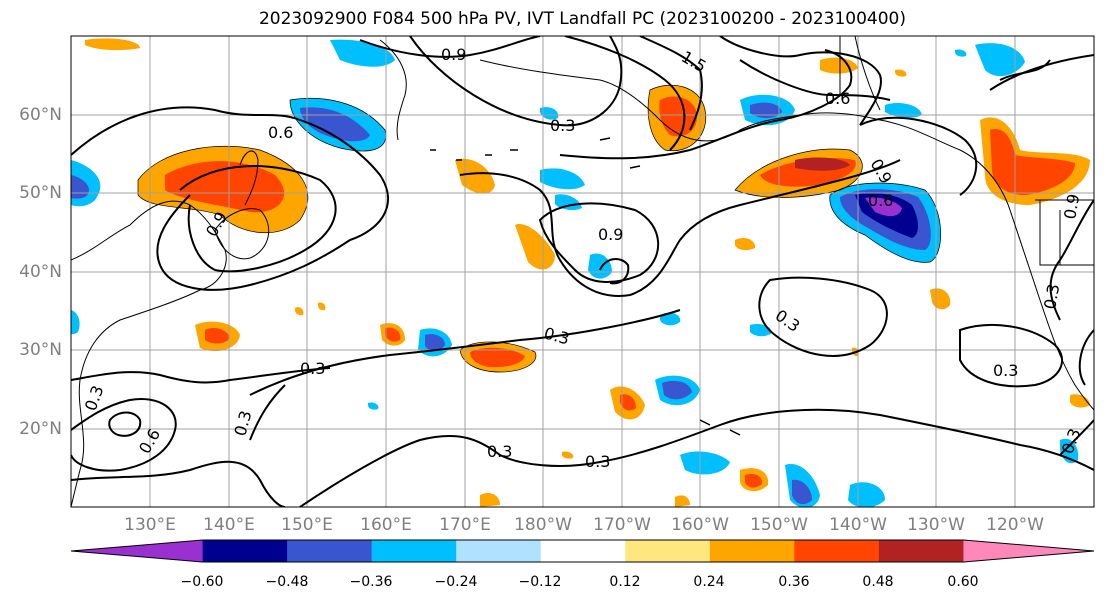  What do you see at coordinates (287, 582) in the screenshot?
I see `colorbar-tick-label: −0.48` at bounding box center [287, 582].